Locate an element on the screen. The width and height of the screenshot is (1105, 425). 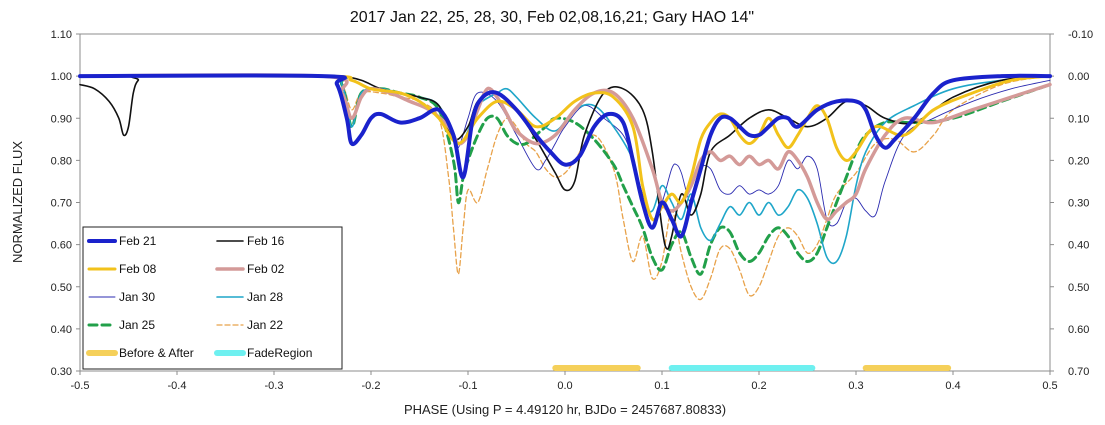
y2-tick-label: 0.20 is located at coordinates (1078, 161).